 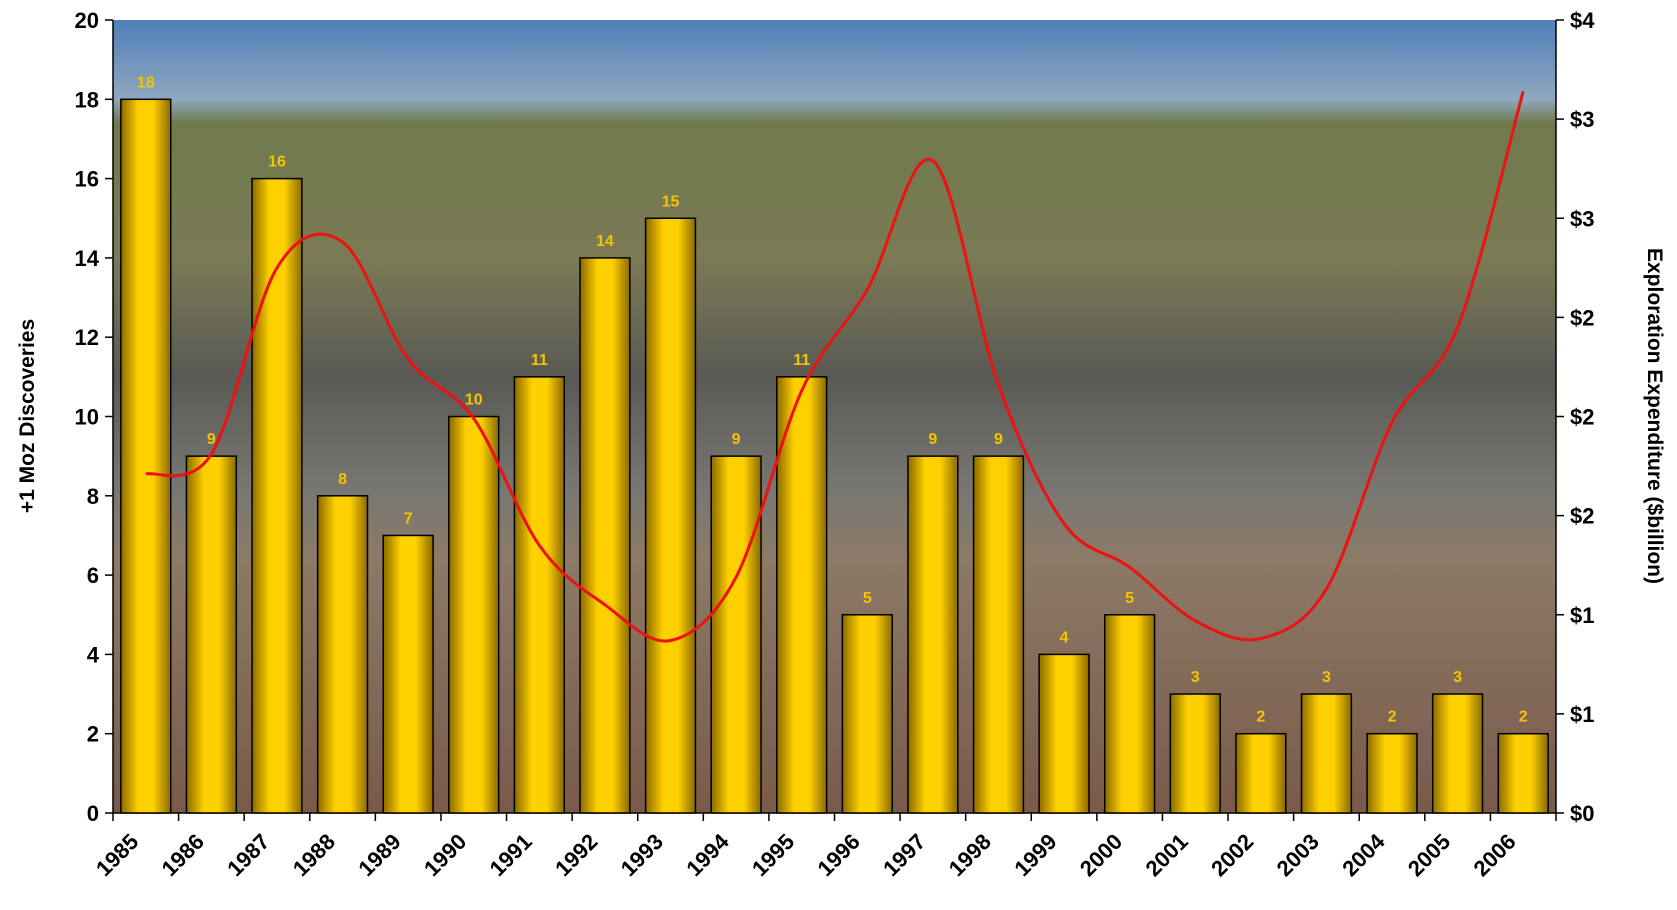 What do you see at coordinates (146, 82) in the screenshot?
I see `data-label: 18` at bounding box center [146, 82].